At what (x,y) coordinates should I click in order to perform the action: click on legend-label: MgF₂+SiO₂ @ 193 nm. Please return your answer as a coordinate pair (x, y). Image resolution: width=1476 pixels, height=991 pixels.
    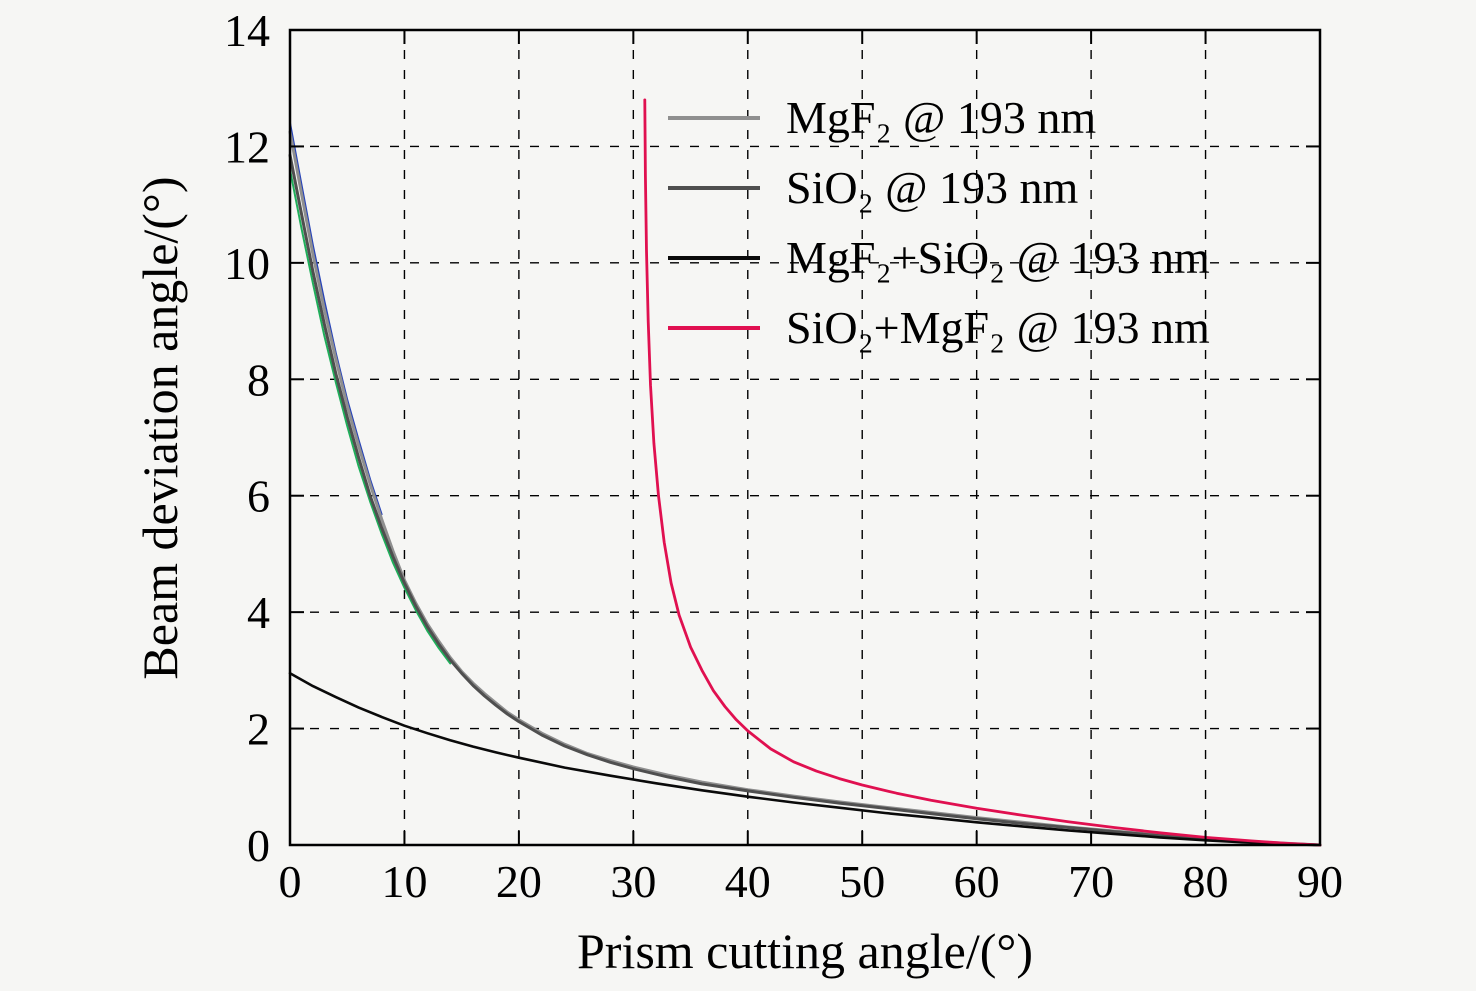
    Looking at the image, I should click on (998, 257).